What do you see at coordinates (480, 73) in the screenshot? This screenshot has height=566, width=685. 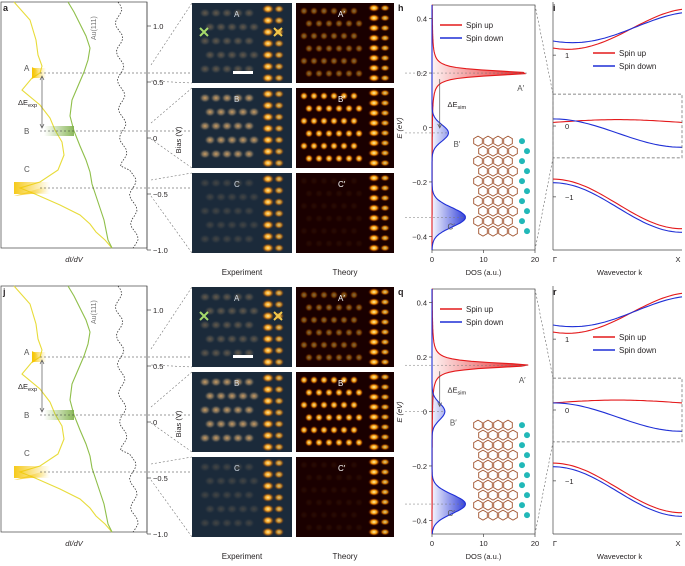 I see `dos-spin-up-fill` at bounding box center [480, 73].